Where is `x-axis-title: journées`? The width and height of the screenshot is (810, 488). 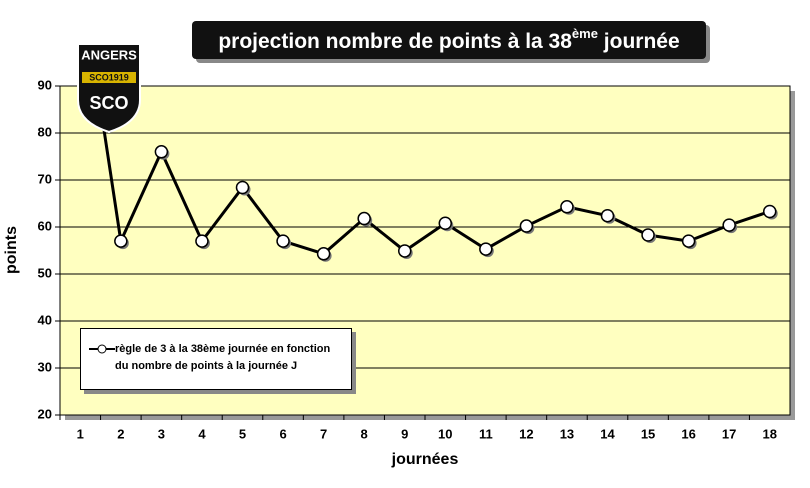
x-axis-title: journées is located at coordinates (425, 459).